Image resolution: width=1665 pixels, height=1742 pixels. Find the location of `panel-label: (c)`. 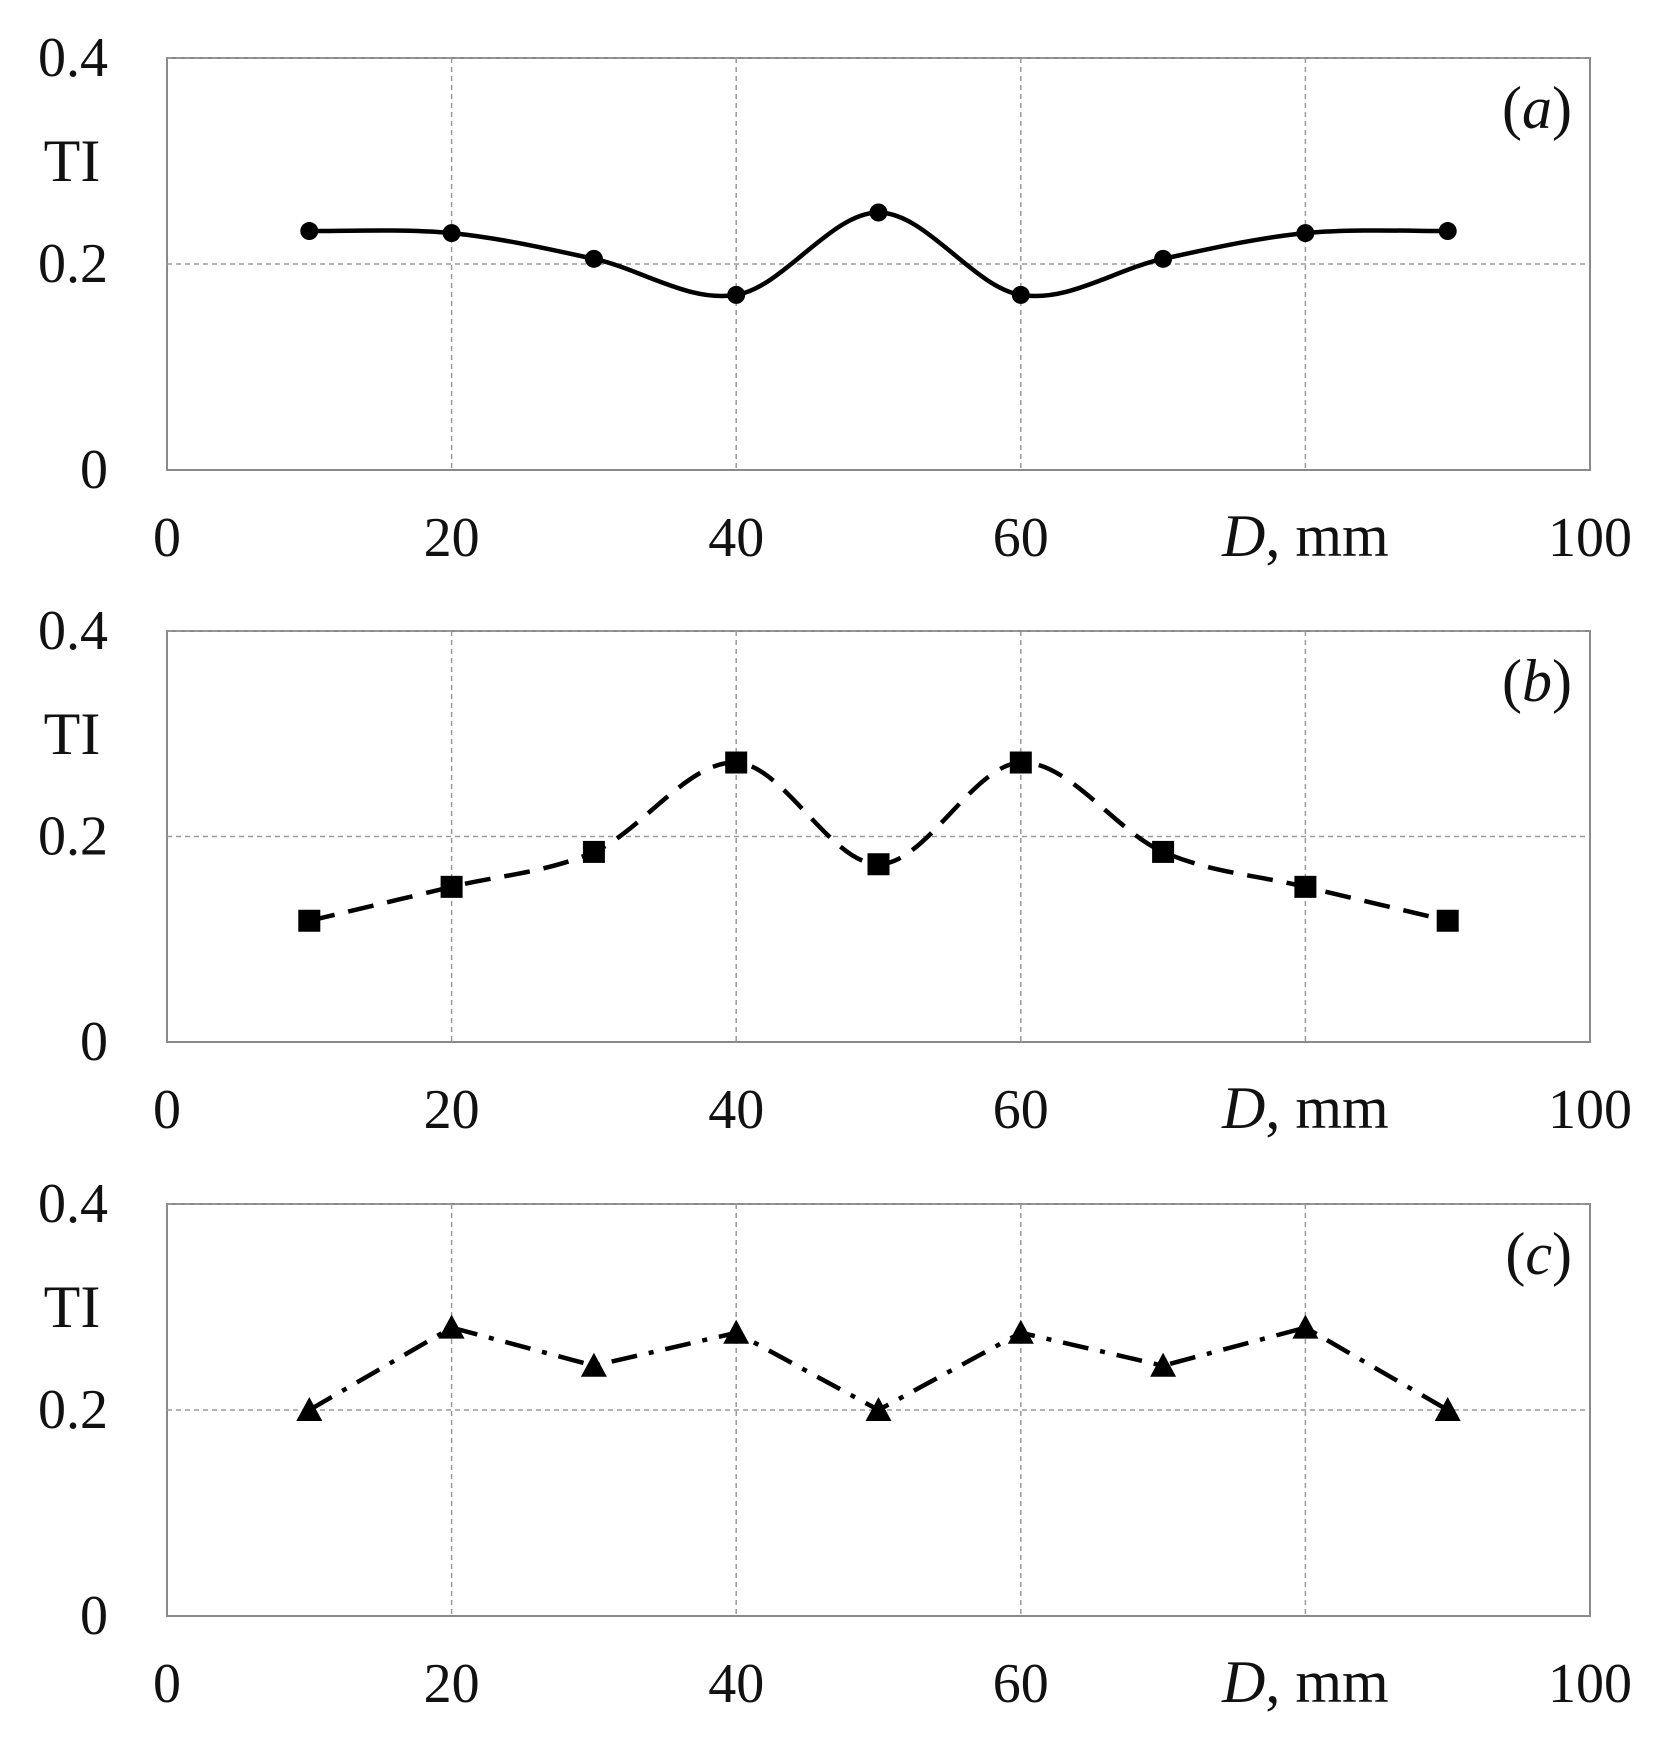

panel-label: (c) is located at coordinates (1538, 1254).